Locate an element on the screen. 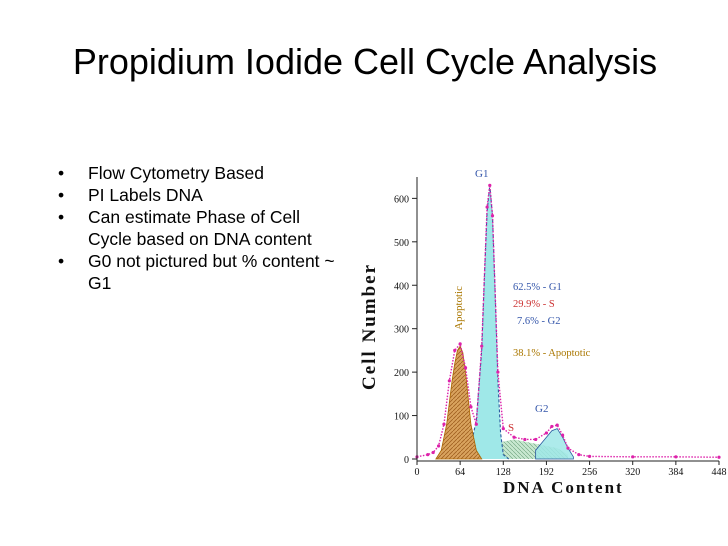 The height and width of the screenshot is (546, 728). annotation-g1: 62.5% - G1 is located at coordinates (537, 287).